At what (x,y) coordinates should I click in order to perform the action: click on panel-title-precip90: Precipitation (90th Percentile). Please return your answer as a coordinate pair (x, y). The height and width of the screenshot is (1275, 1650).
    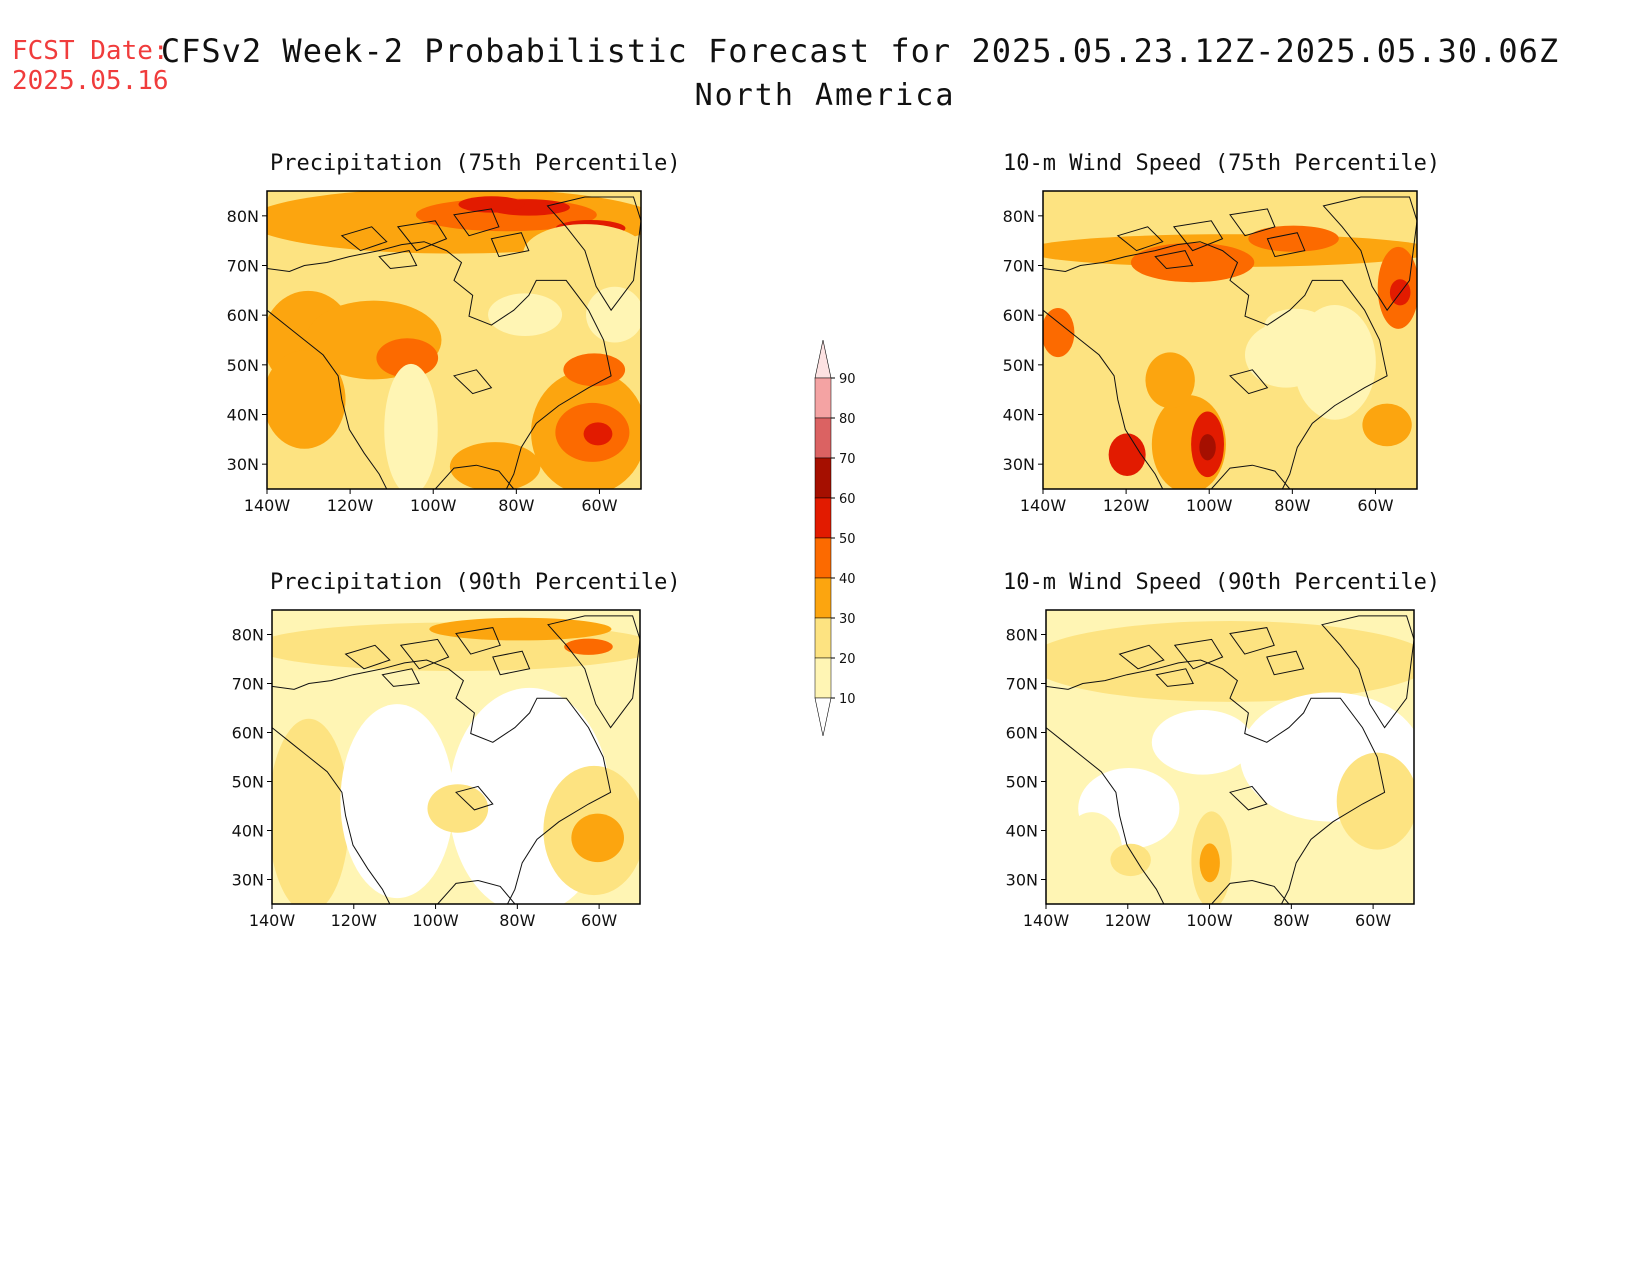
    Looking at the image, I should click on (475, 582).